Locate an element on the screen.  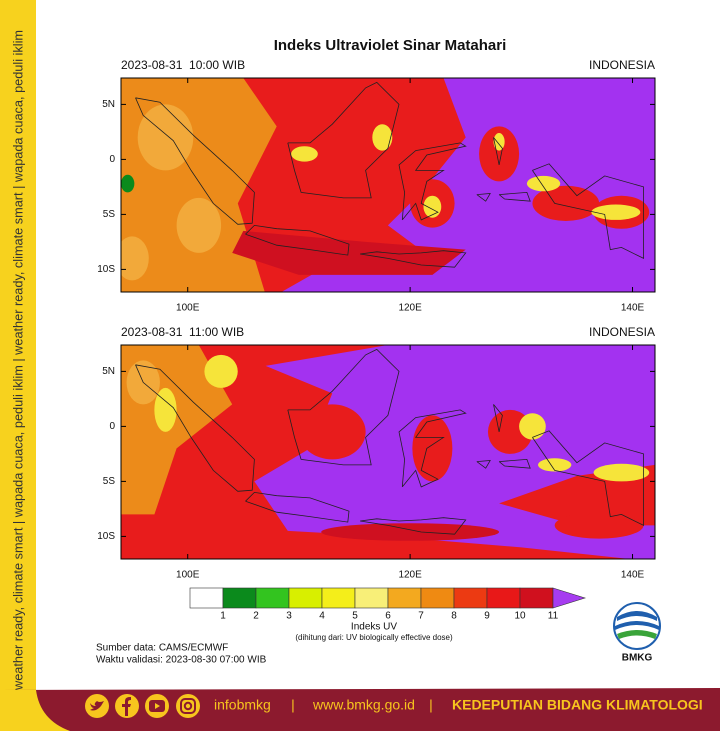
colorbar-label: 5 is located at coordinates (355, 616).